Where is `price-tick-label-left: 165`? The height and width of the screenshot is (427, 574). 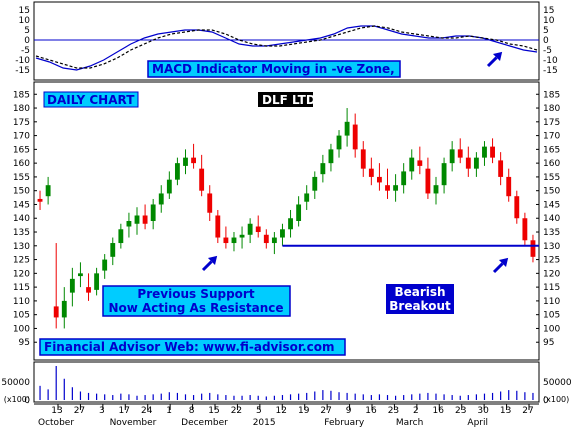
price-tick-label-left: 165 is located at coordinates (21, 150).